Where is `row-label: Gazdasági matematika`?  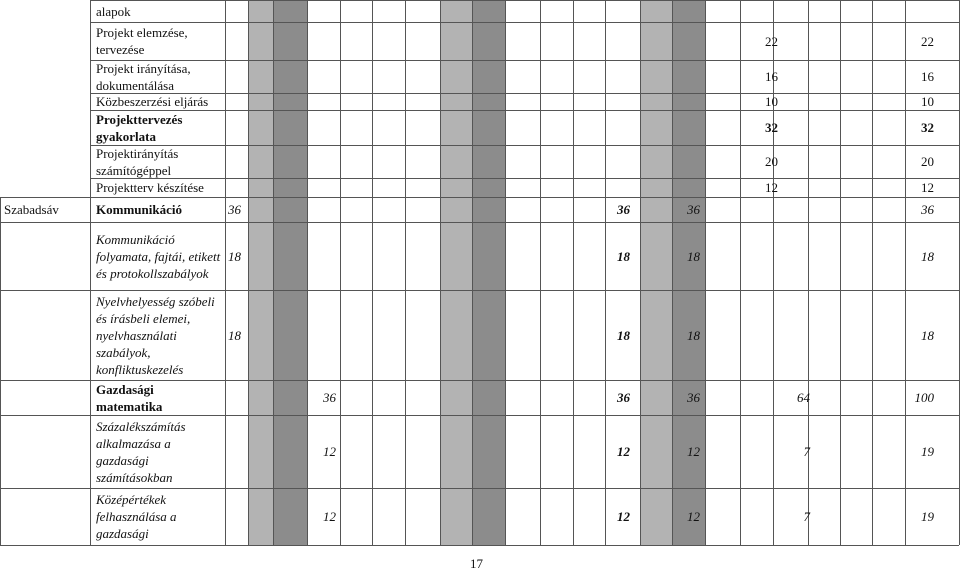 row-label: Gazdasági matematika is located at coordinates (129, 397).